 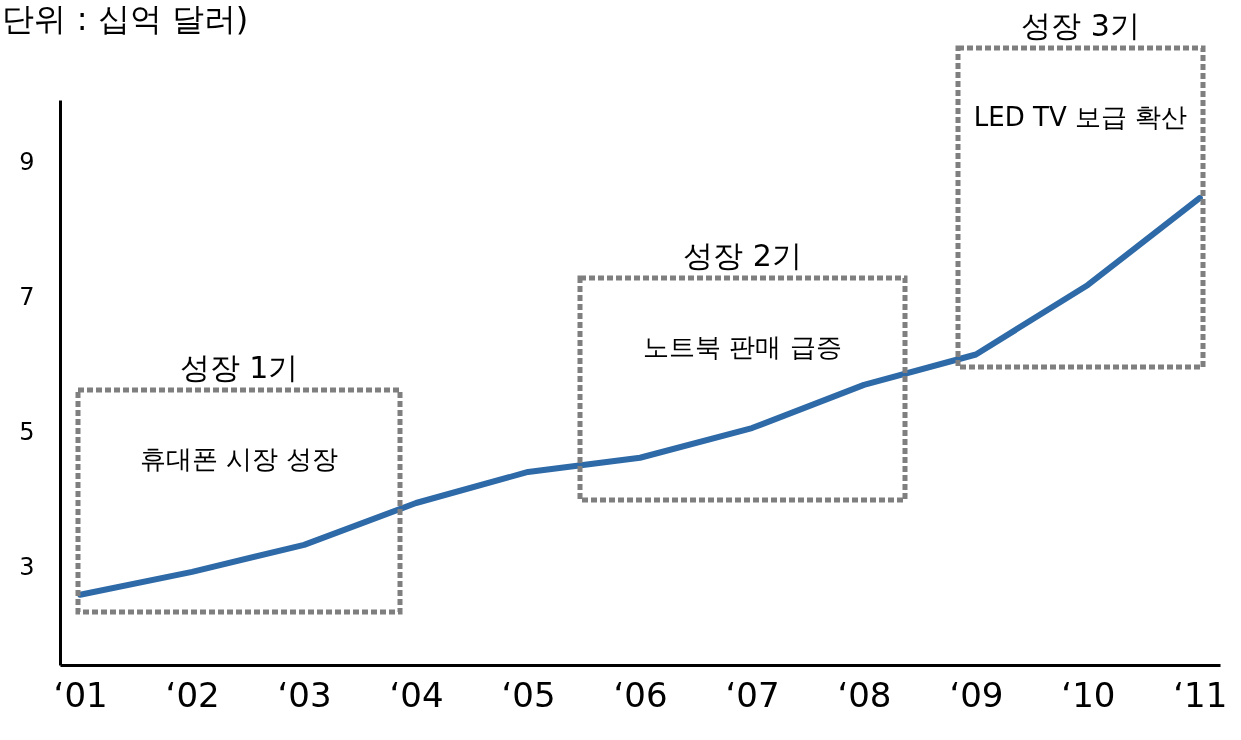 What do you see at coordinates (742, 255) in the screenshot?
I see `annotation: 성장 2기` at bounding box center [742, 255].